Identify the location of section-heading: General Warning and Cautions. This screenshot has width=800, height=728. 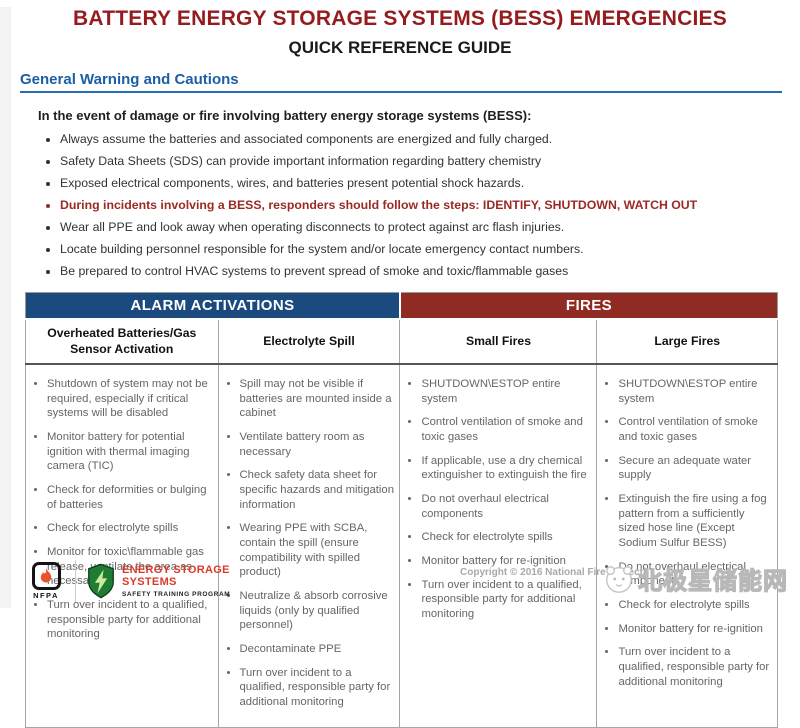
(129, 79).